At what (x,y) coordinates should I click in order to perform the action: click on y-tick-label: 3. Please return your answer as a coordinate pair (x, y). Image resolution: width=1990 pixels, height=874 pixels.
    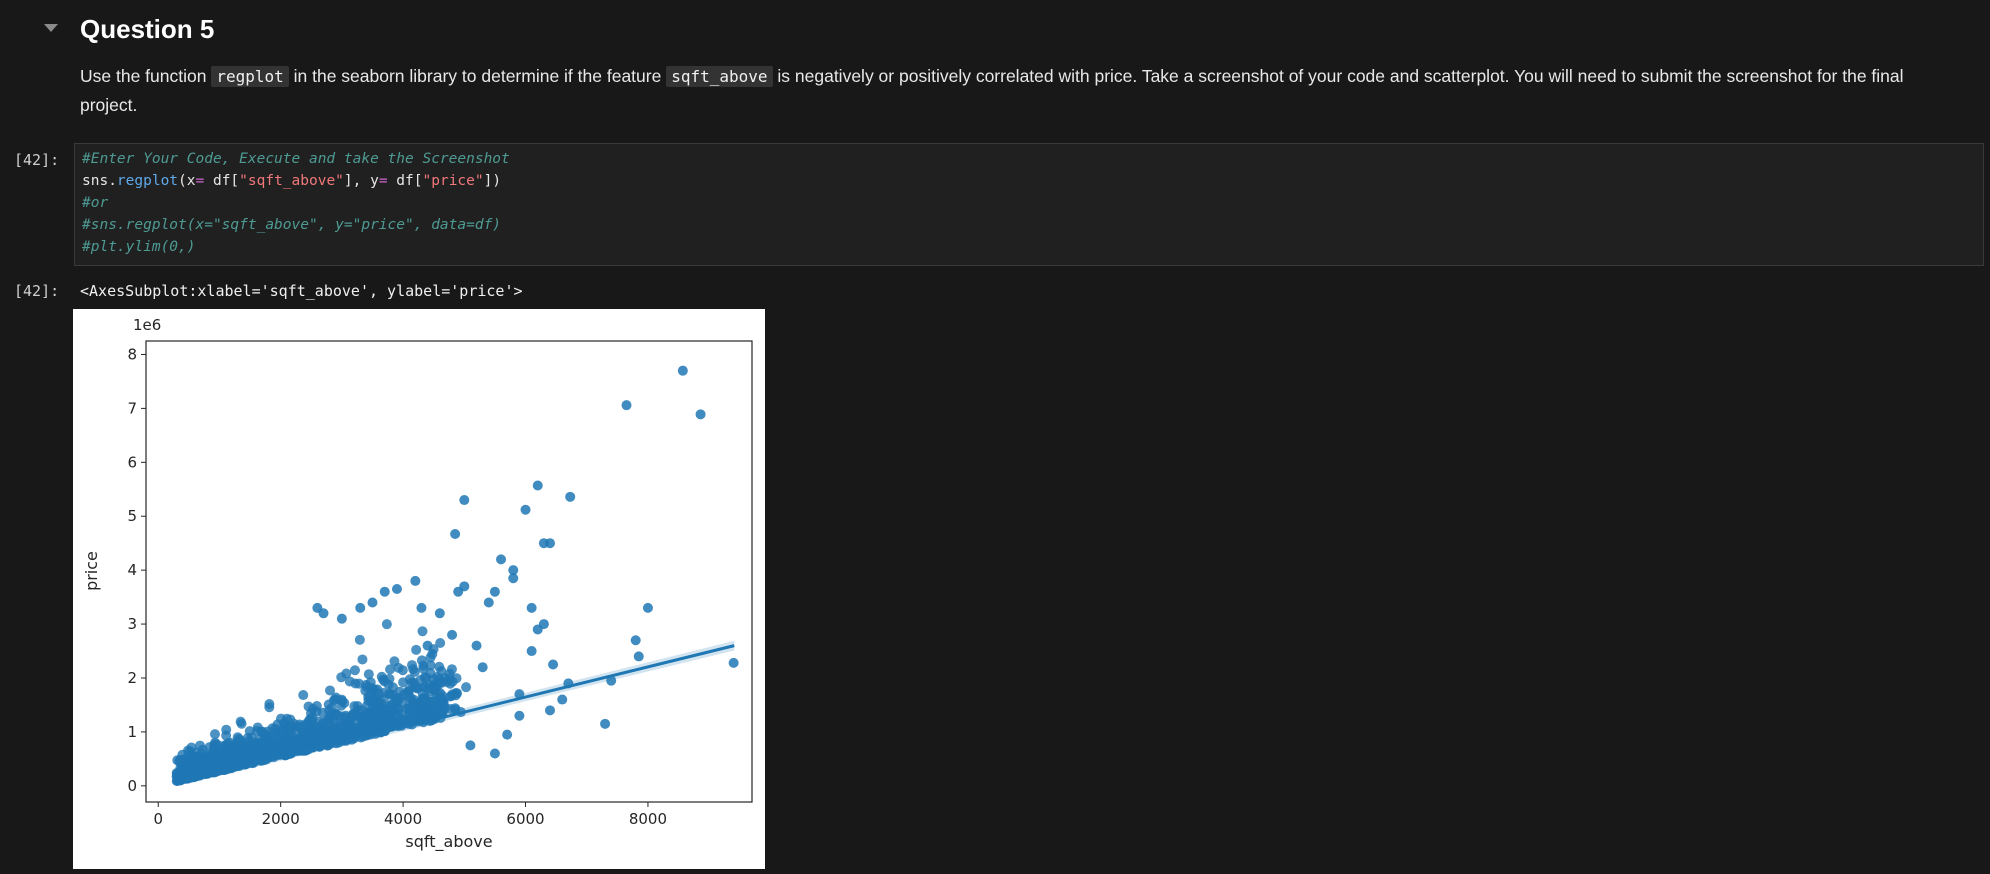
    Looking at the image, I should click on (132, 624).